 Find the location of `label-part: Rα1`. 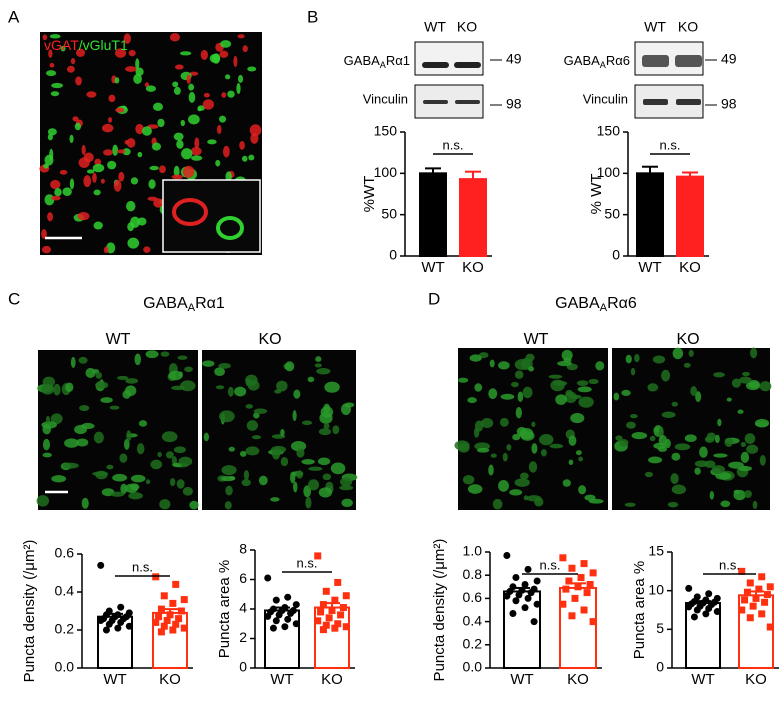

label-part: Rα1 is located at coordinates (210, 303).